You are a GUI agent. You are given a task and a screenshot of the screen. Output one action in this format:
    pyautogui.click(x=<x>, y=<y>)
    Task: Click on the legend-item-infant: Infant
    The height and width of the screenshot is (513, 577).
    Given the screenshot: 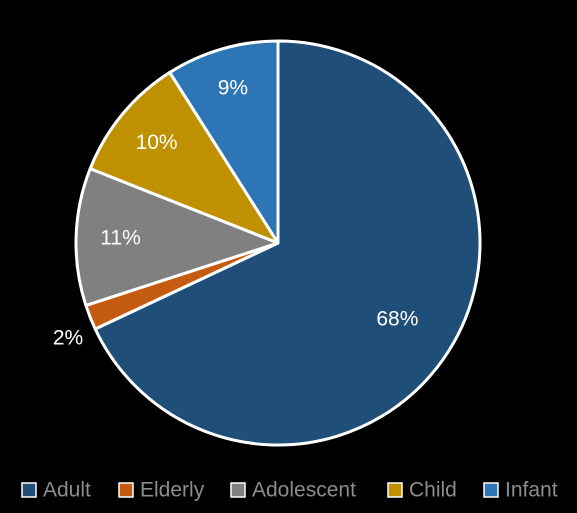 What is the action you would take?
    pyautogui.click(x=520, y=490)
    